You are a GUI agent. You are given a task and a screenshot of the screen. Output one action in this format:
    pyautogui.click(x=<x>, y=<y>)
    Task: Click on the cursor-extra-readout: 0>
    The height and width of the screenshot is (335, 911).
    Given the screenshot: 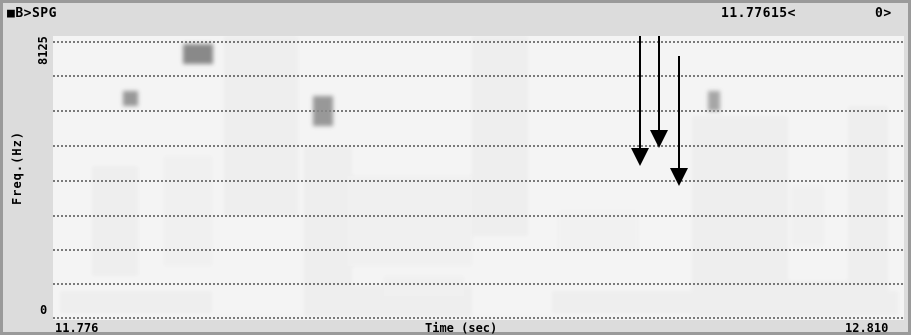 What is the action you would take?
    pyautogui.click(x=883, y=13)
    